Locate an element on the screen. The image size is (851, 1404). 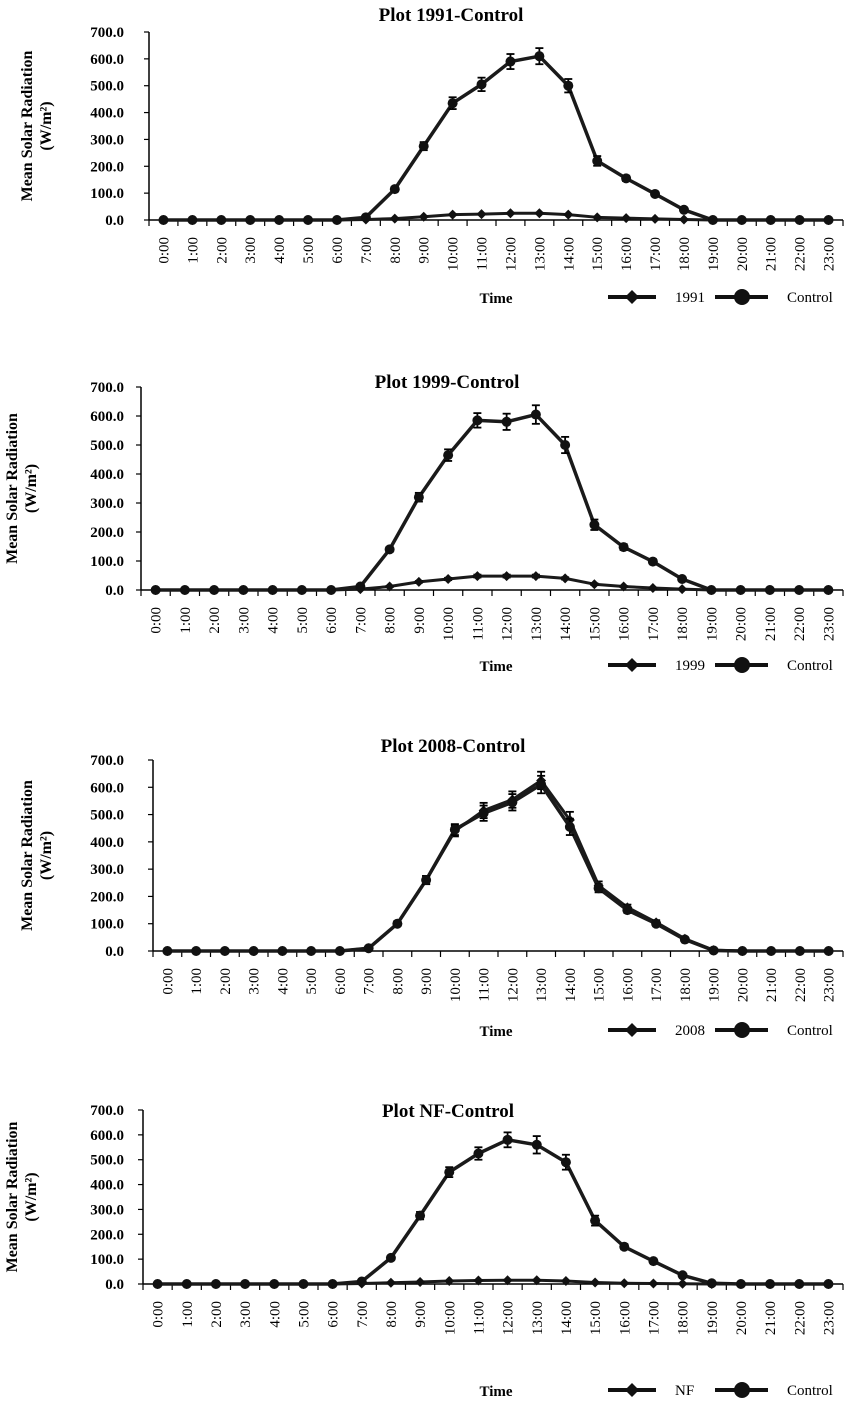
x-tick-label: 18:00 is located at coordinates (686, 985).